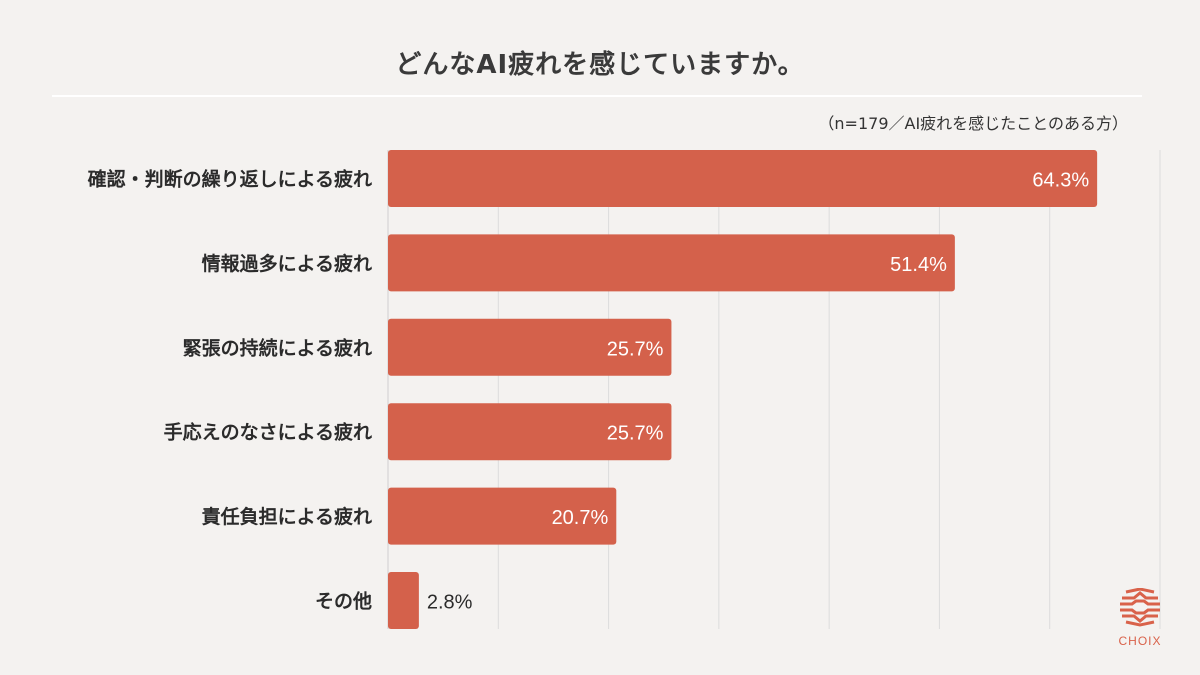 This screenshot has width=1200, height=675. Describe the element at coordinates (597, 96) in the screenshot. I see `title-divider` at that location.